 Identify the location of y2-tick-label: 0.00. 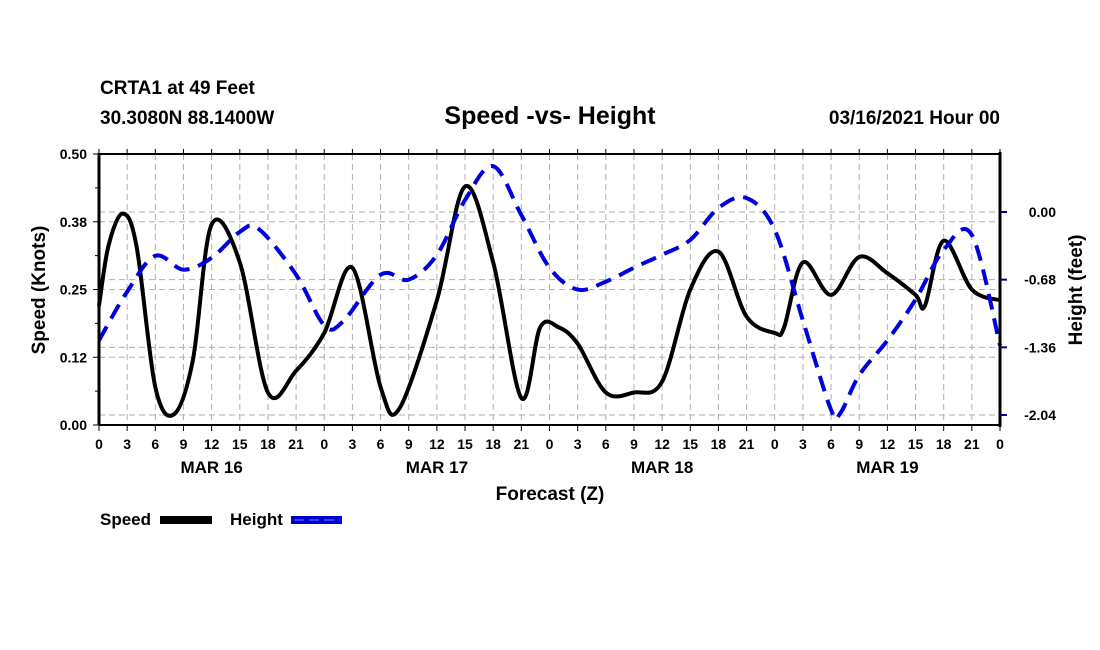
(1042, 212).